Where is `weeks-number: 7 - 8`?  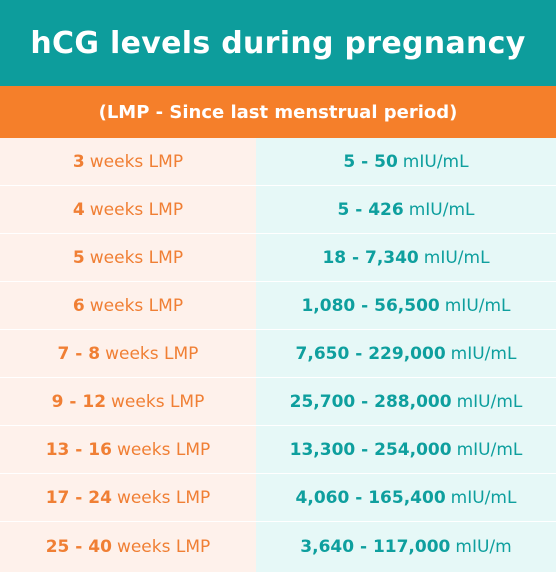
weeks-number: 7 - 8 is located at coordinates (79, 353).